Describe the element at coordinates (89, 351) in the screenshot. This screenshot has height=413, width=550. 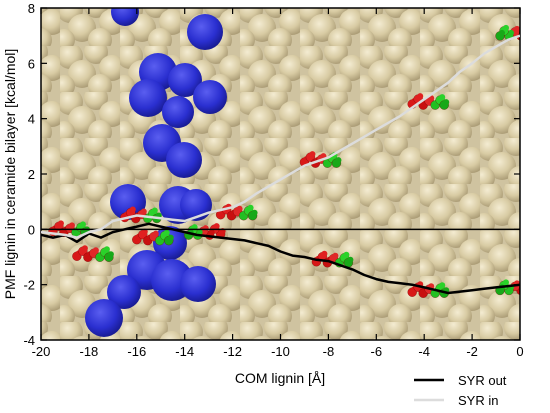
I see `x-tick-label: -18` at that location.